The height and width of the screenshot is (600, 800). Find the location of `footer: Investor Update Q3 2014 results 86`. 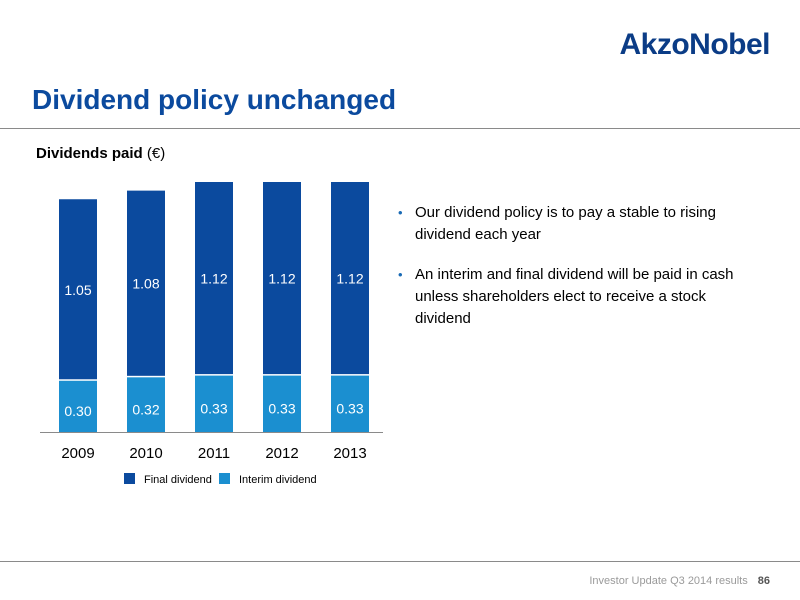

footer: Investor Update Q3 2014 results 86 is located at coordinates (679, 581).